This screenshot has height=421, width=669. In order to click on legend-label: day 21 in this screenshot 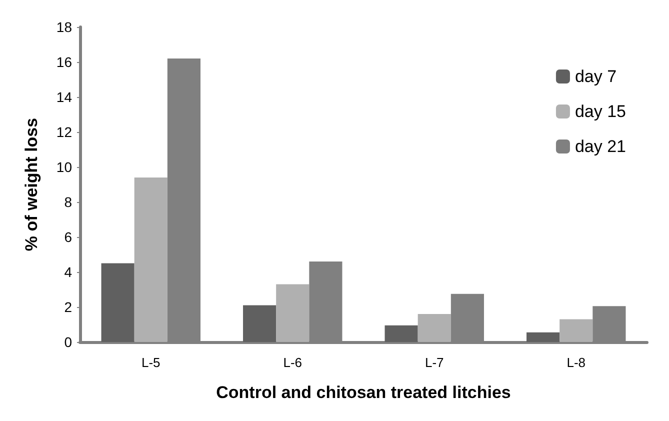, I will do `click(600, 146)`.